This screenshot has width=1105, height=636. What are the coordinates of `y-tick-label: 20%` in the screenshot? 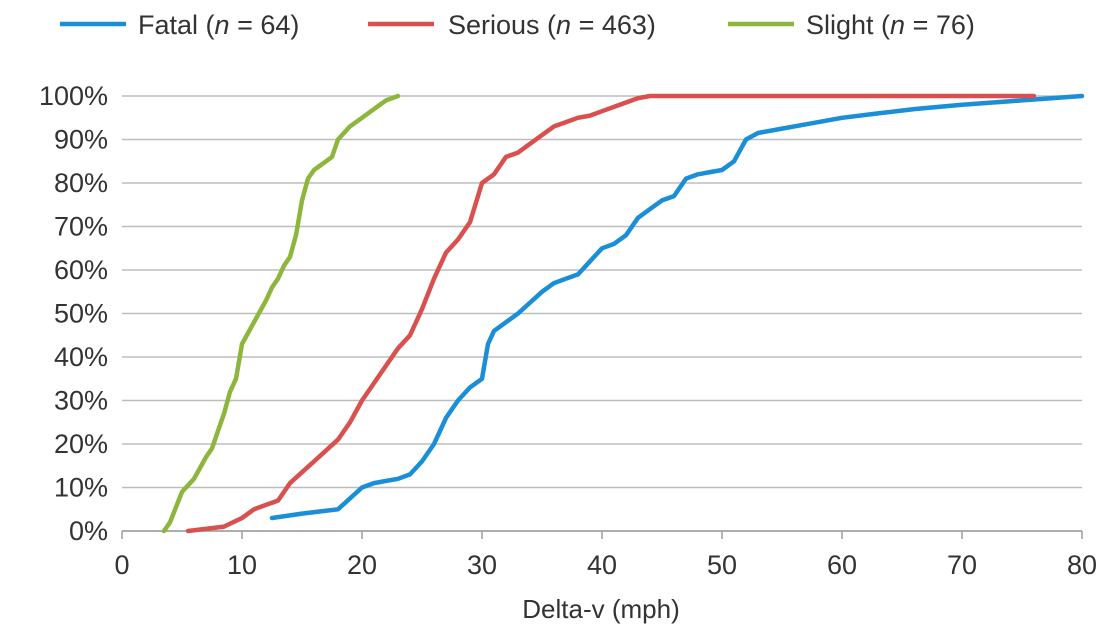 It's located at (81, 444).